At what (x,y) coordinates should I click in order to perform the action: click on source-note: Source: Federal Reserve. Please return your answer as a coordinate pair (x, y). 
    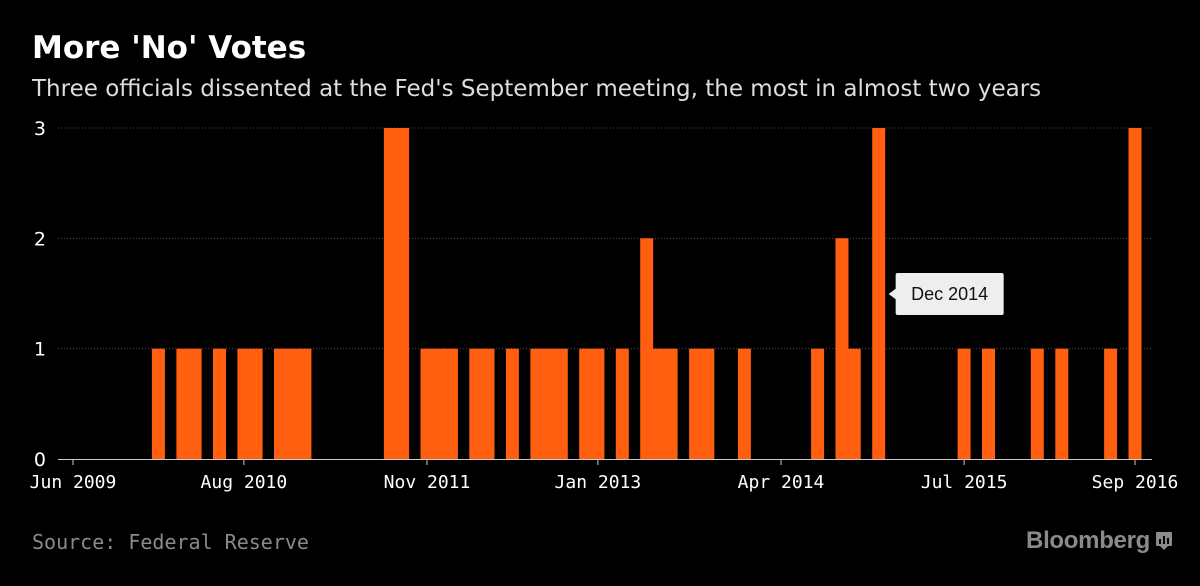
    Looking at the image, I should click on (170, 542).